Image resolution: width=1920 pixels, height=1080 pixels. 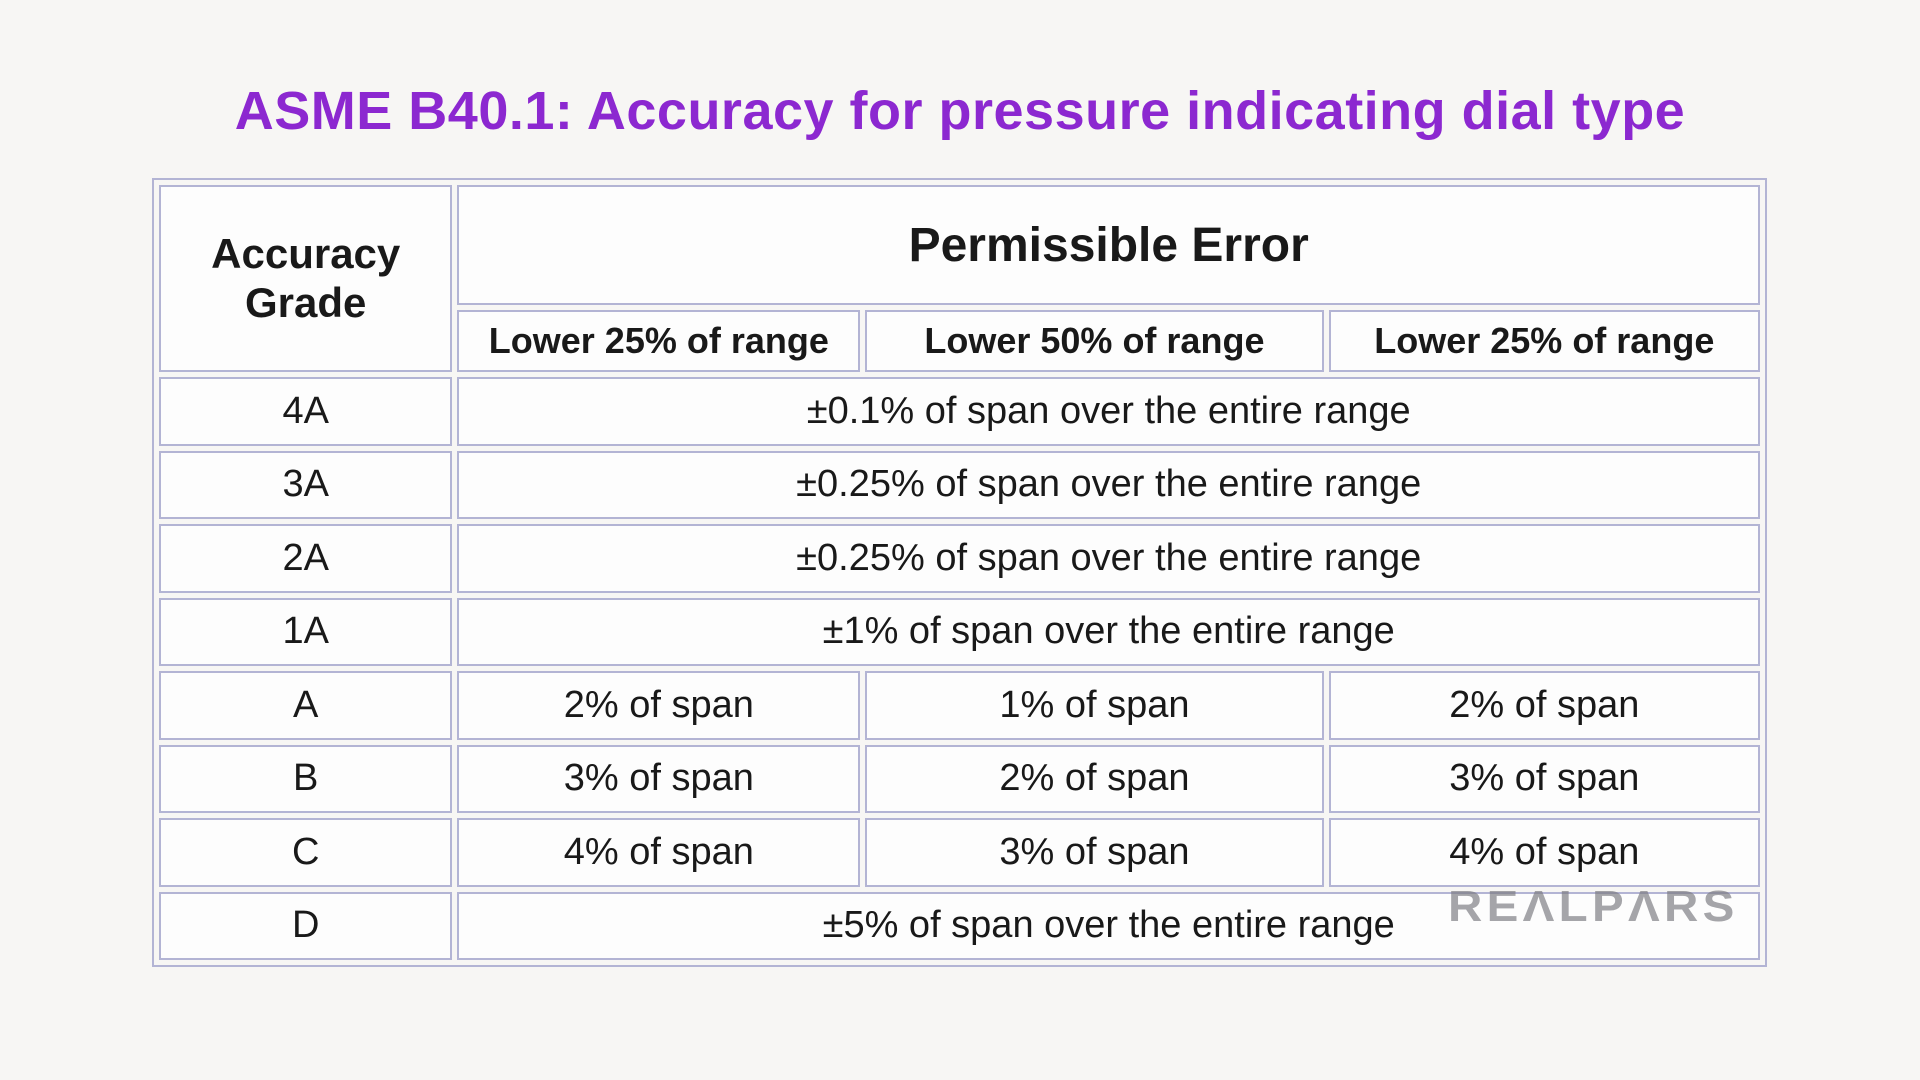 I want to click on subheader-lower-50: Lower 50% of range, so click(x=1094, y=341).